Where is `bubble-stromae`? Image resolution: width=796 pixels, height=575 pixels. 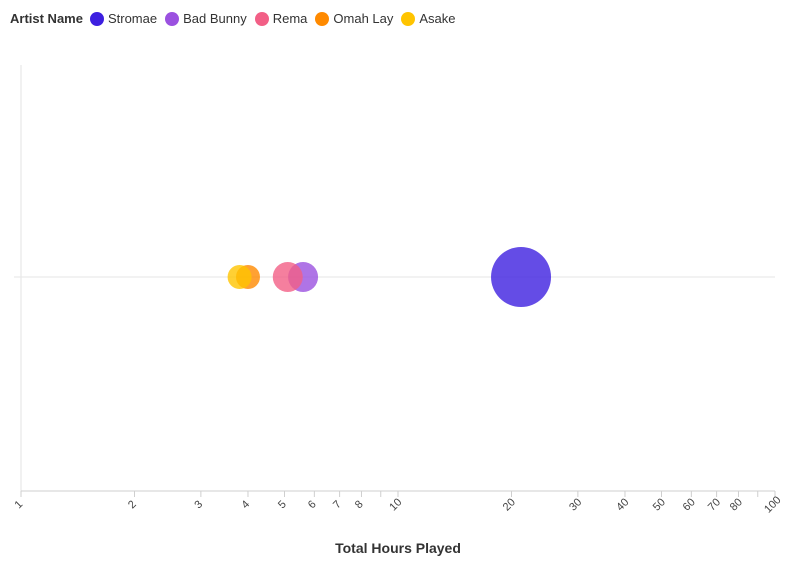
bubble-stromae is located at coordinates (521, 277).